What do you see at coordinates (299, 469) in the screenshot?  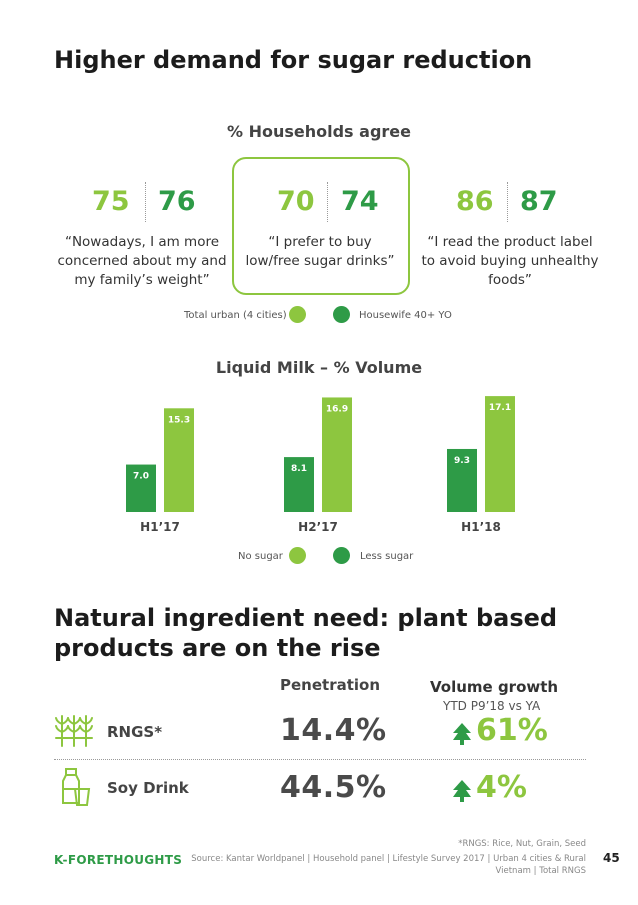 I see `bar-data-label: 8.1` at bounding box center [299, 469].